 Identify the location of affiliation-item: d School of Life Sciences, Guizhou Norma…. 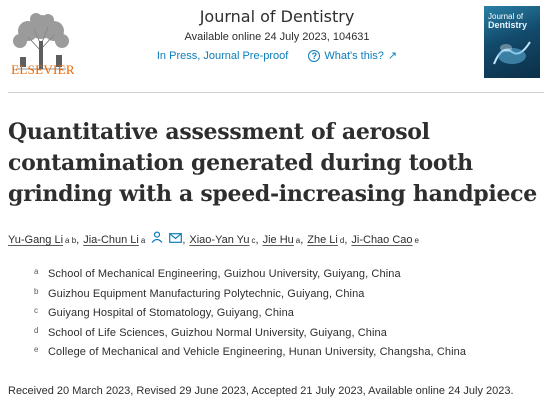
(289, 336).